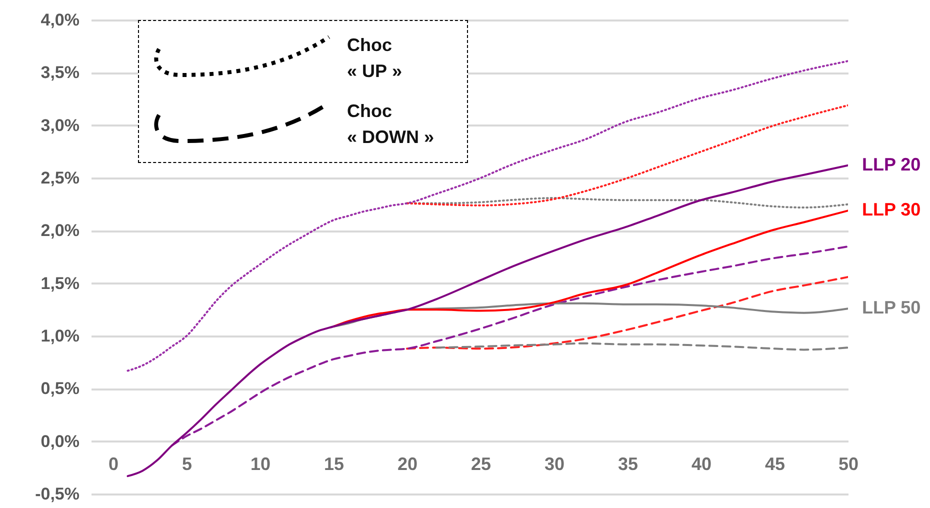 The height and width of the screenshot is (508, 930). What do you see at coordinates (60, 178) in the screenshot?
I see `y-tick-label: 2,5%` at bounding box center [60, 178].